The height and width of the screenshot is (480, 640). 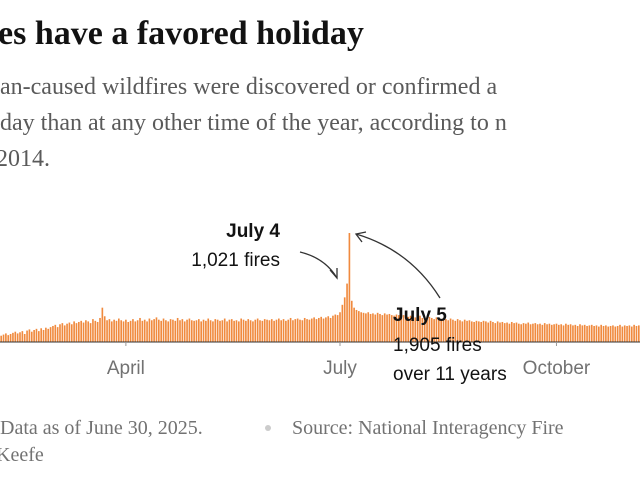 I want to click on x-tick-label: July, so click(x=340, y=368).